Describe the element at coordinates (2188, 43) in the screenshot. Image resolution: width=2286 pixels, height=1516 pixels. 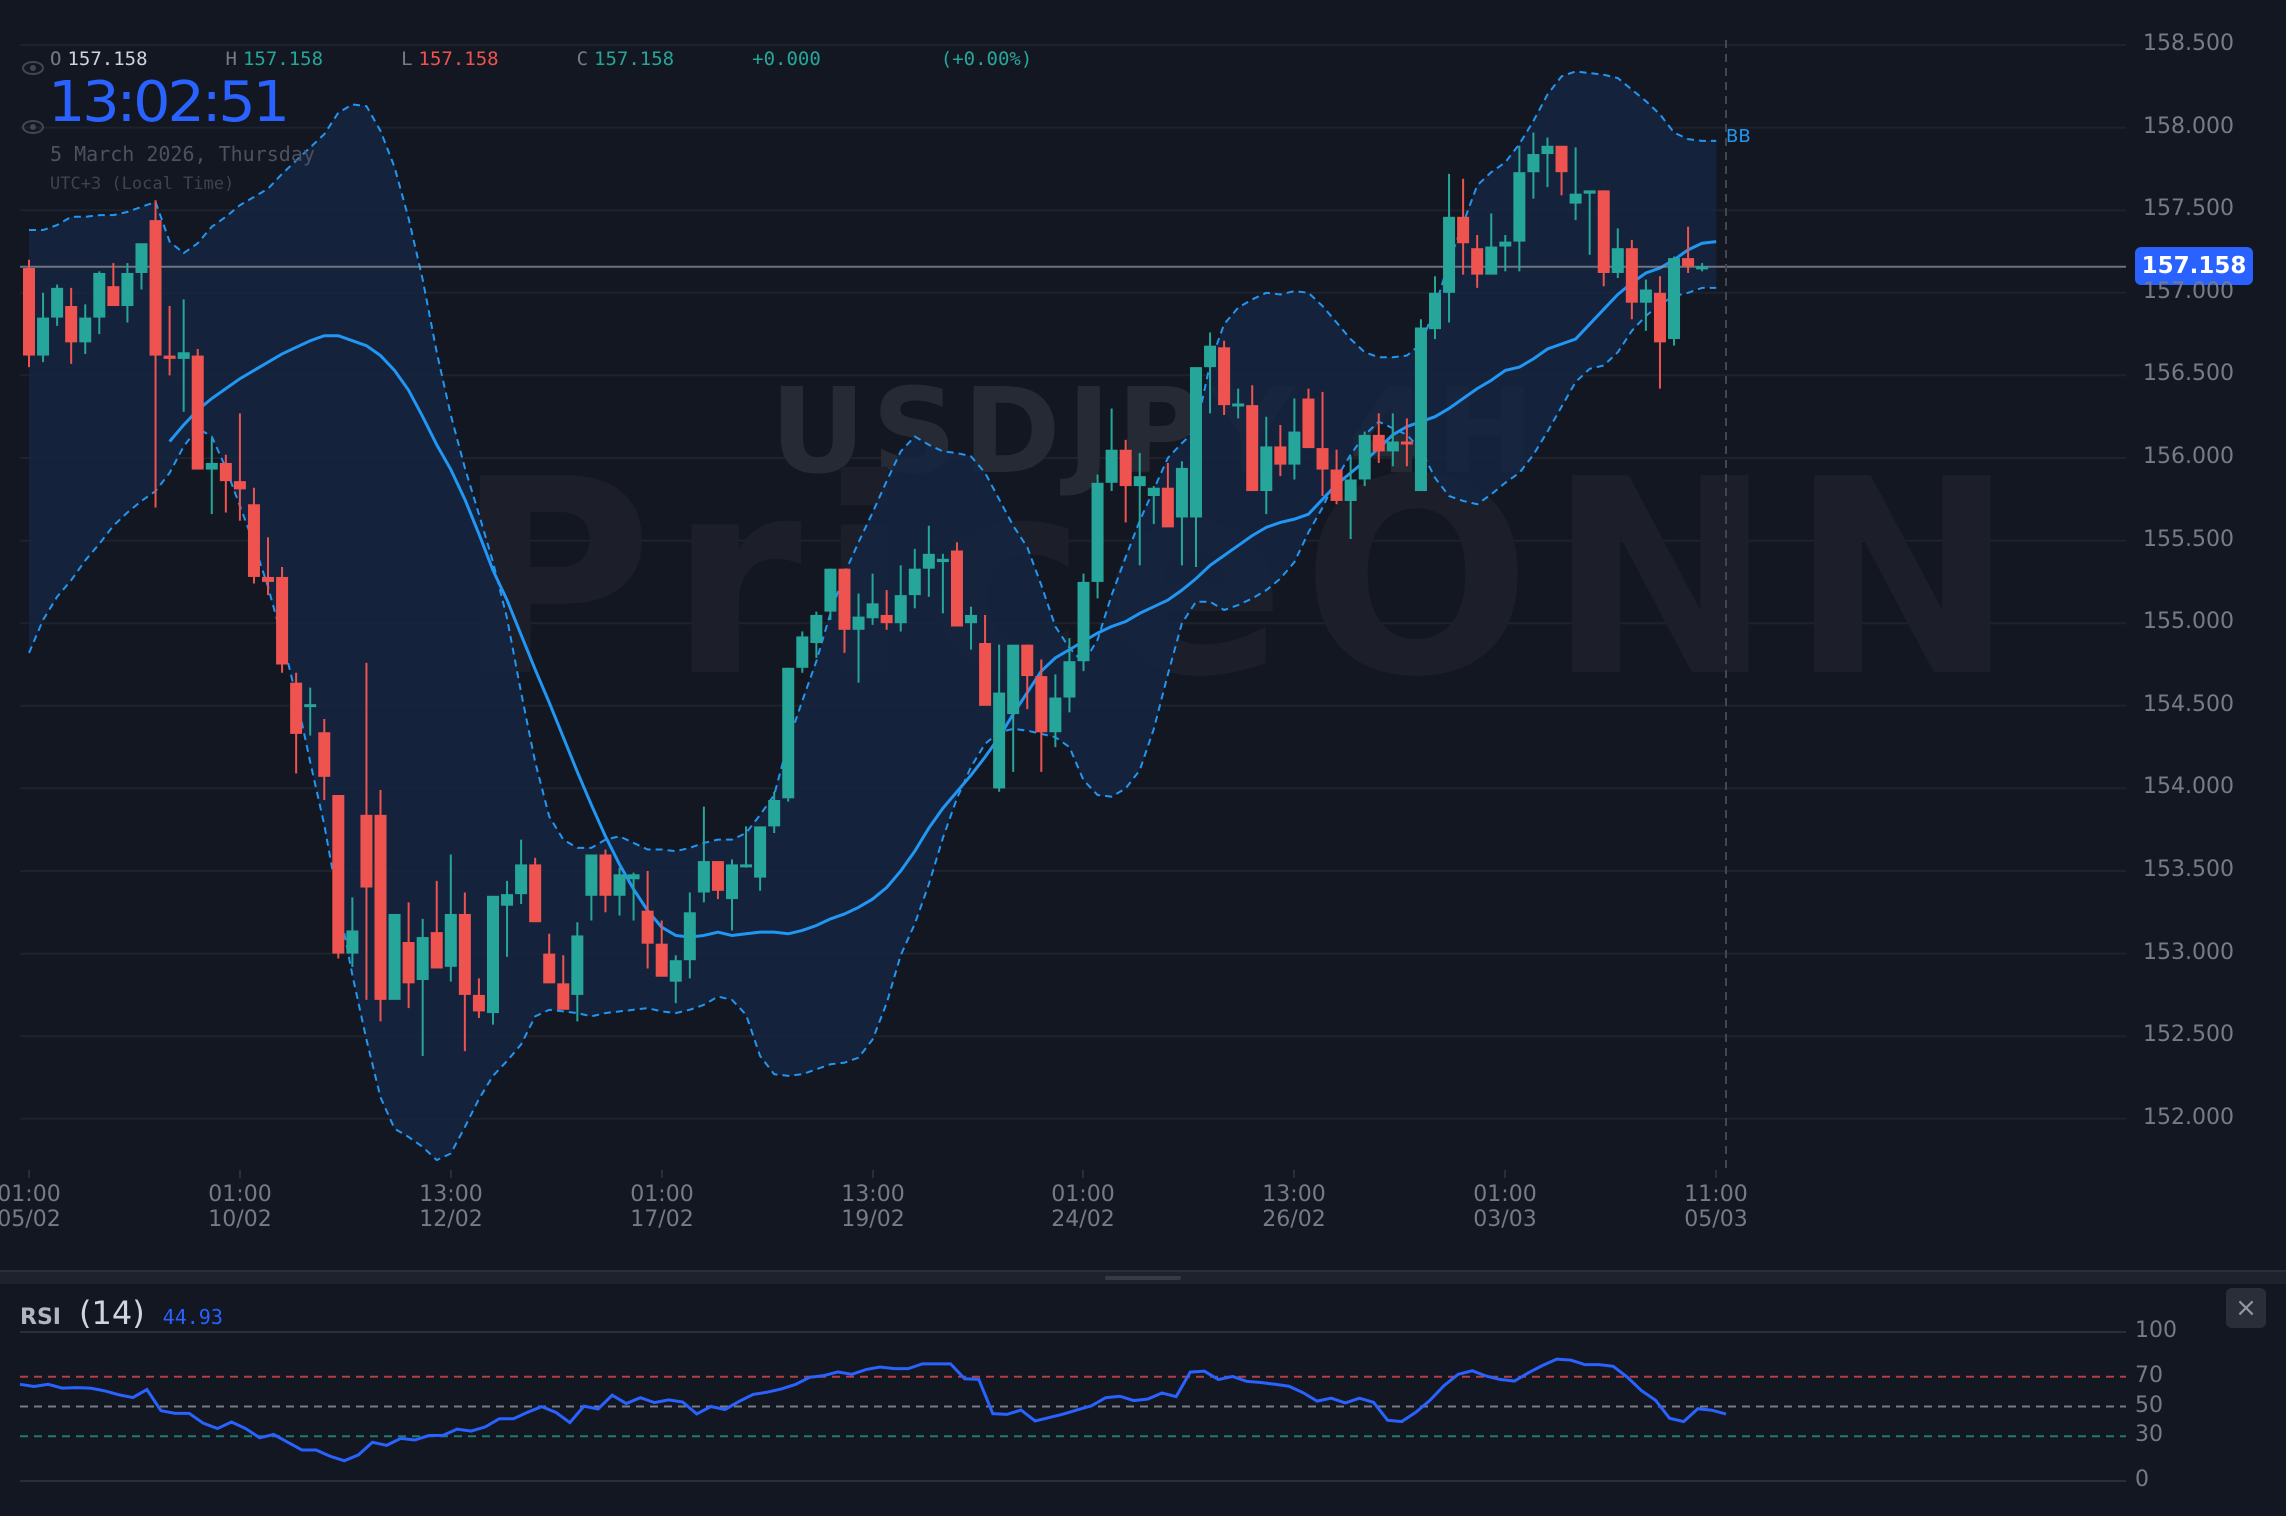
I see `price-axis-label: 158.500` at that location.